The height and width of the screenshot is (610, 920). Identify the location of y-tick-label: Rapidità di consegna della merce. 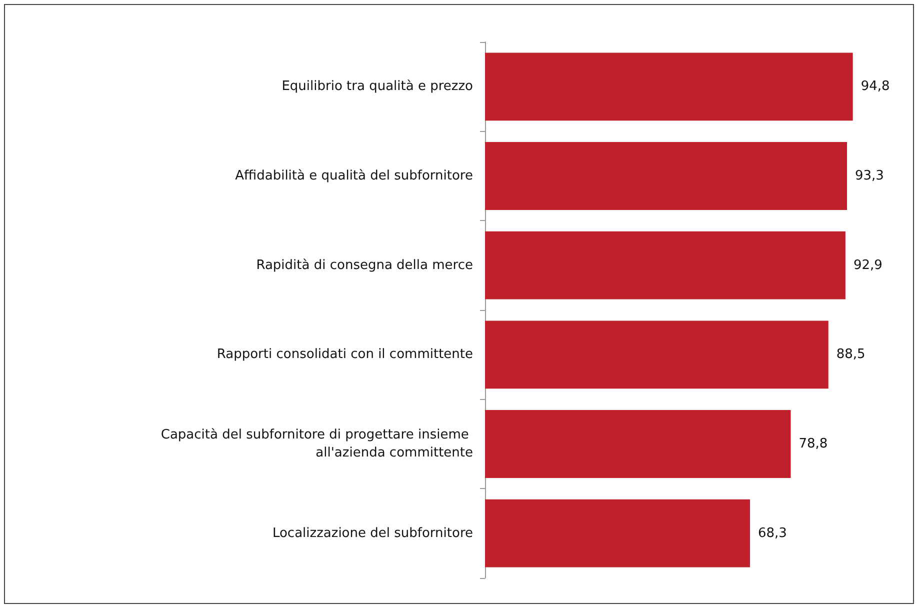
(364, 265).